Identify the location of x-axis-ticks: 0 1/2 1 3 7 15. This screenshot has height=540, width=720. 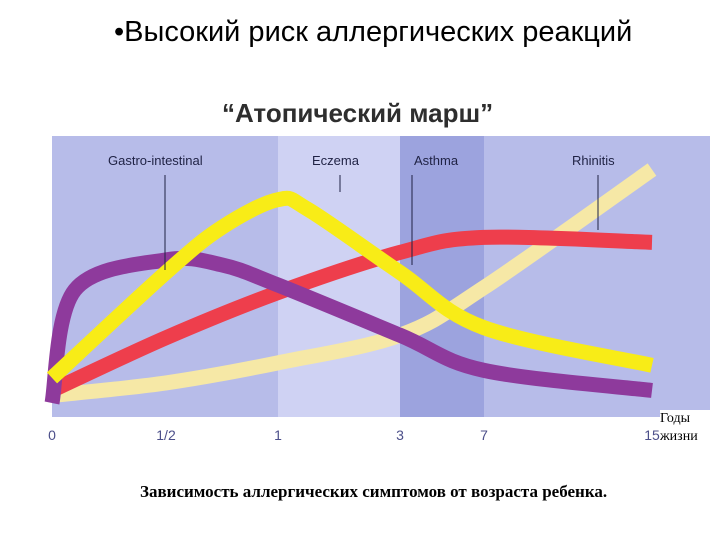
(354, 435).